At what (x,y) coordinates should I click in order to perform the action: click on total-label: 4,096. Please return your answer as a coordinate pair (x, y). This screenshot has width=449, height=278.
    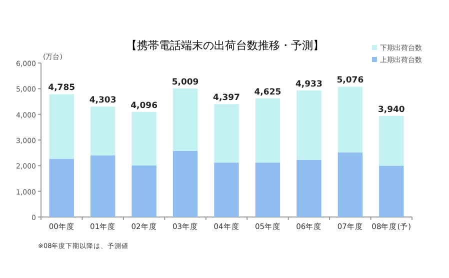
    Looking at the image, I should click on (144, 105).